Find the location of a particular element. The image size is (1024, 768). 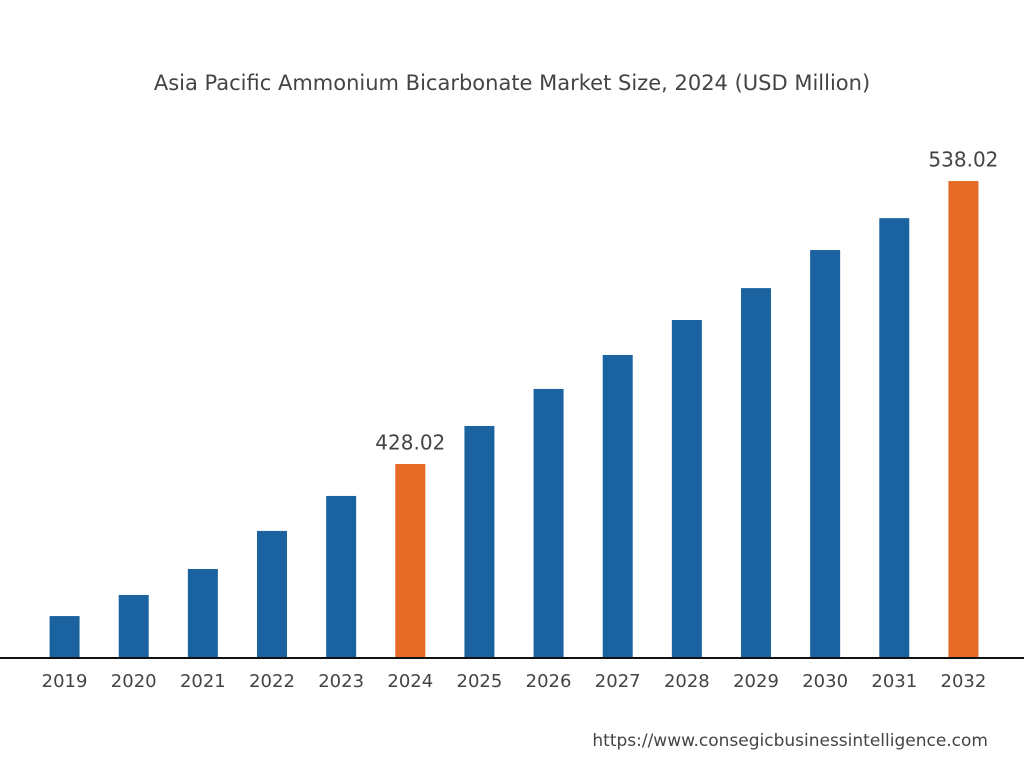

x-tick-label: 2023 is located at coordinates (341, 681).